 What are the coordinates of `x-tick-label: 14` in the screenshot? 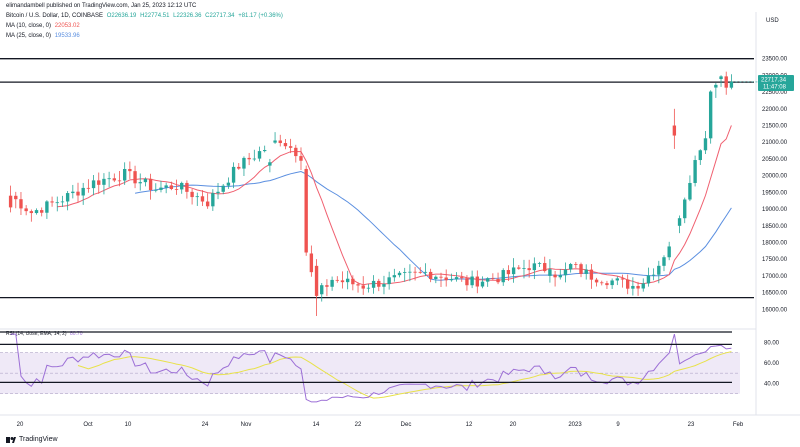 It's located at (316, 425).